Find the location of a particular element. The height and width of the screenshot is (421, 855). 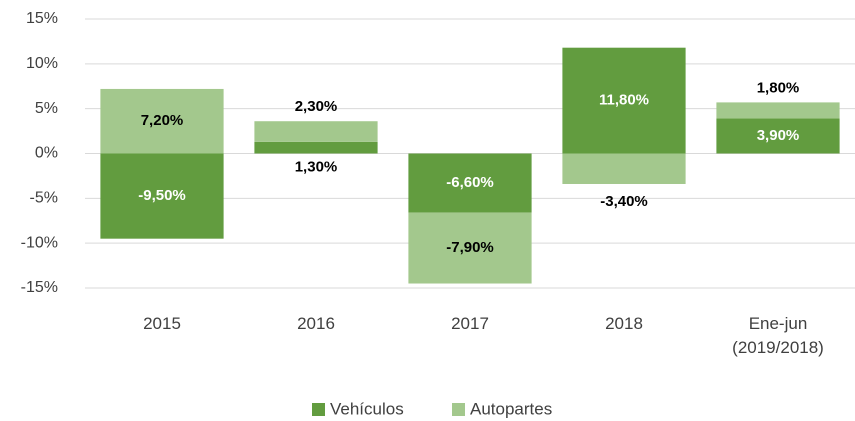

y-tick-label: 15% is located at coordinates (42, 18).